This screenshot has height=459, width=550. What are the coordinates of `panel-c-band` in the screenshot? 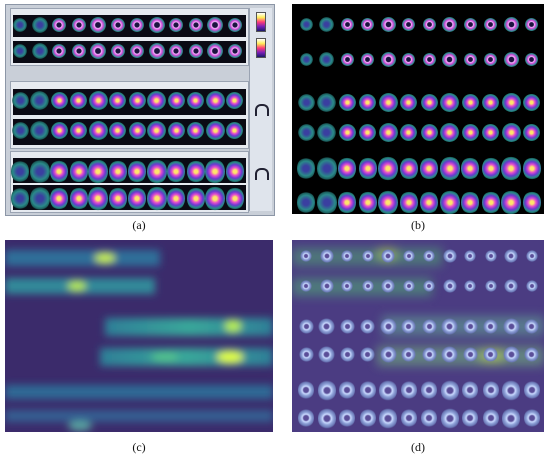 It's located at (186, 357).